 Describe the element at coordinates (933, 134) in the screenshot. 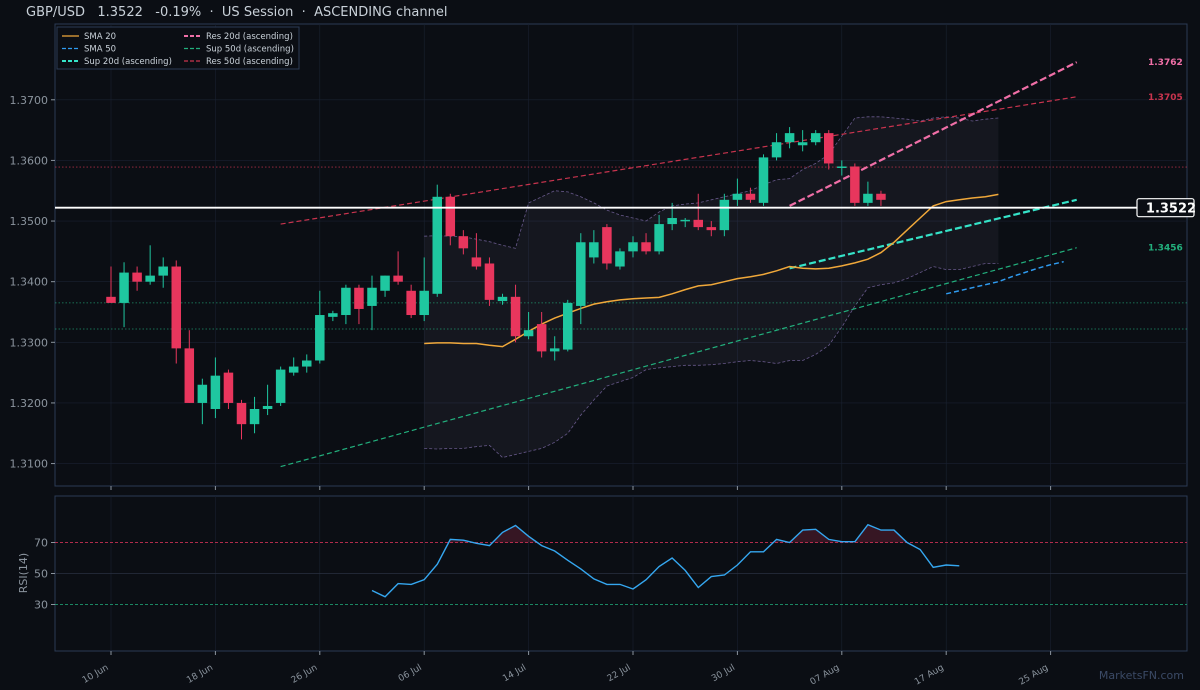

I see `res-20d-line` at that location.